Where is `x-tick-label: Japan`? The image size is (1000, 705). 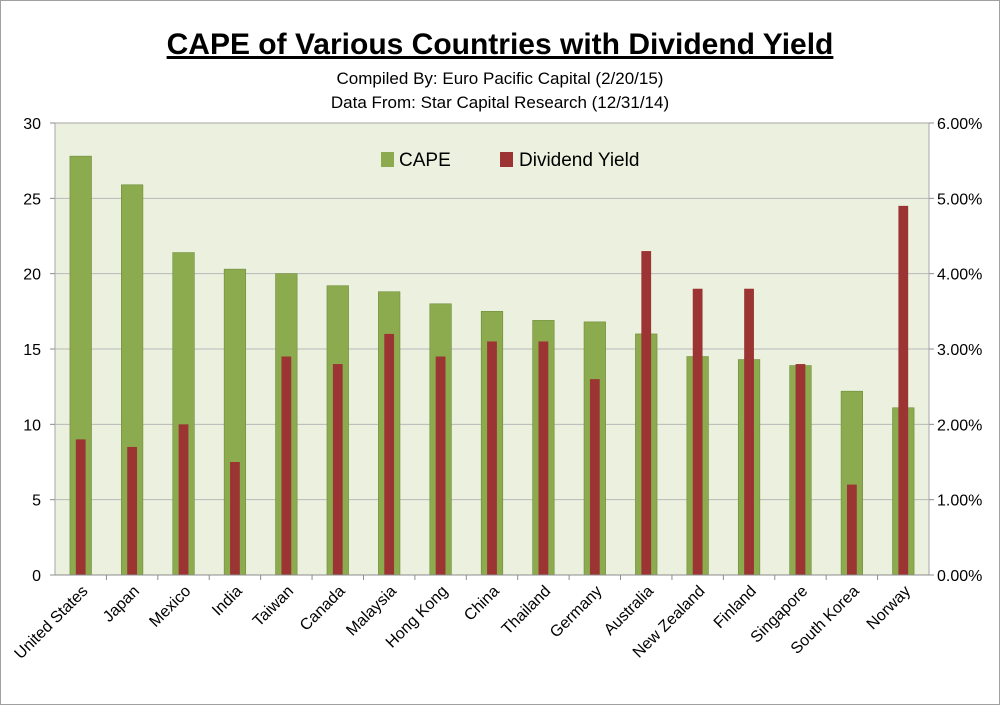 x-tick-label: Japan is located at coordinates (121, 604).